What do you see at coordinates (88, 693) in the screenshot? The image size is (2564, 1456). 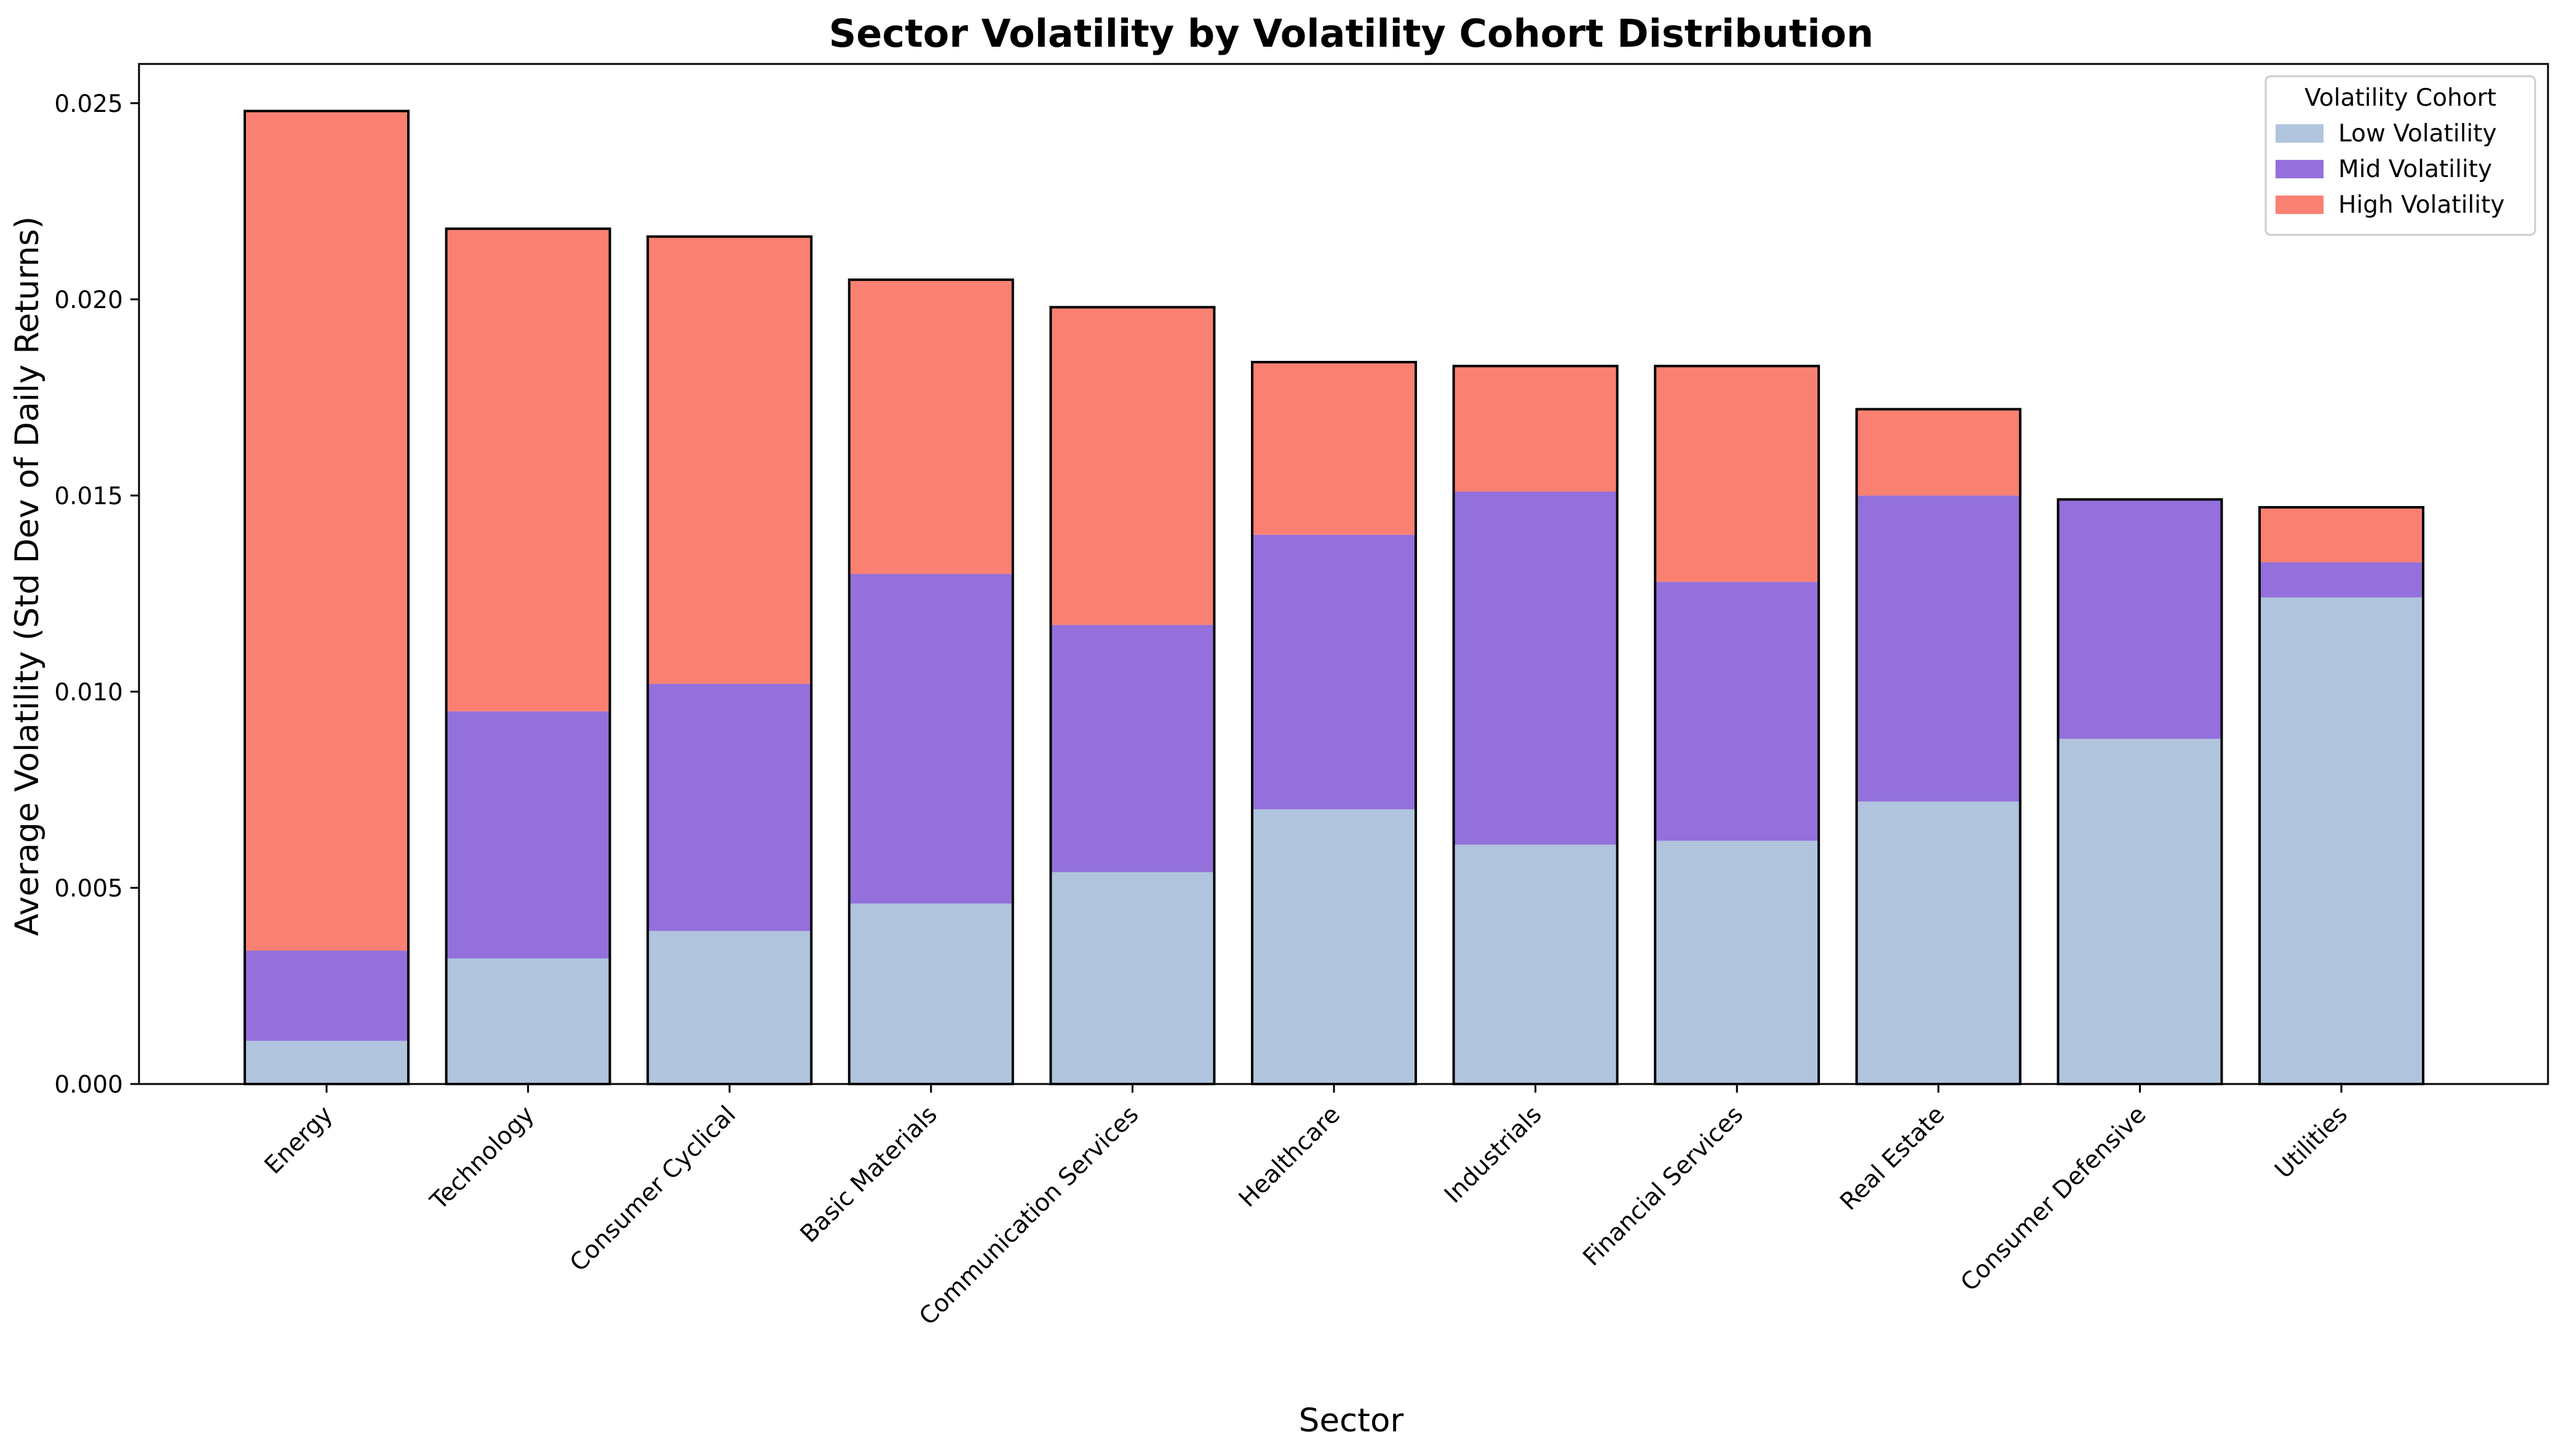 I see `y-tick-label: 0.010` at bounding box center [88, 693].